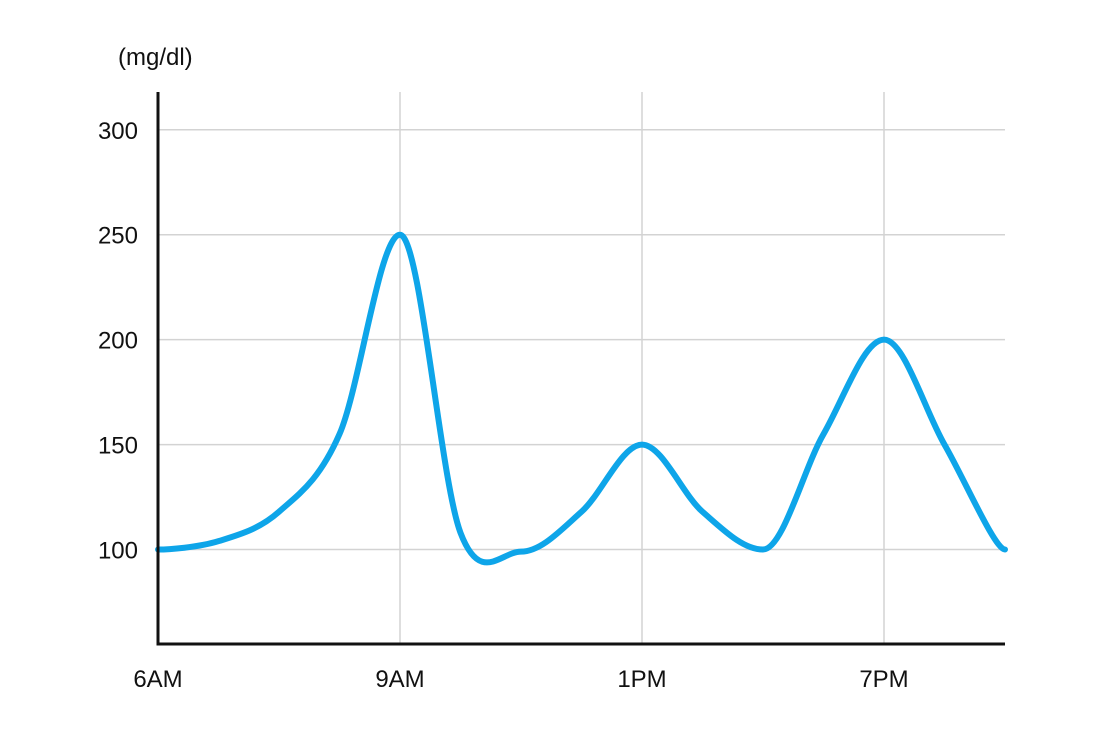 This screenshot has height=733, width=1100. I want to click on x-tick-label: 7PM, so click(883, 679).